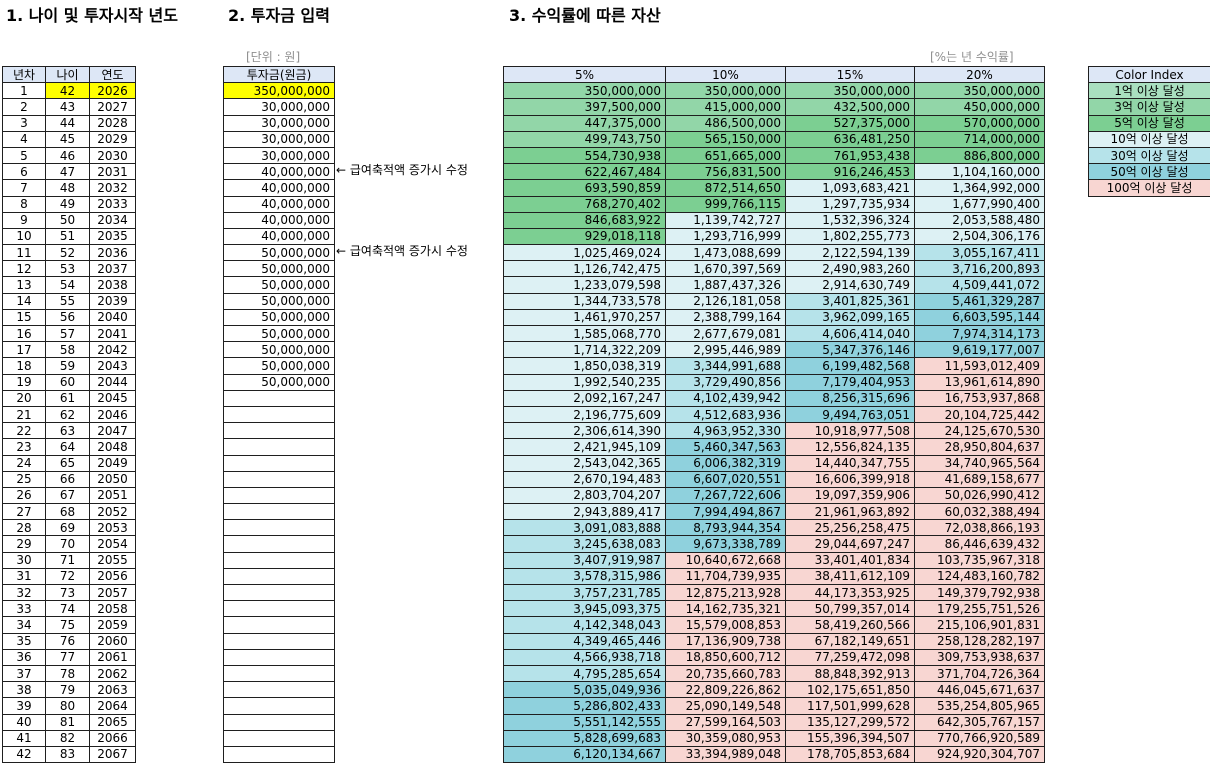  Describe the element at coordinates (113, 738) in the screenshot. I see `table-cell: 2066` at that location.